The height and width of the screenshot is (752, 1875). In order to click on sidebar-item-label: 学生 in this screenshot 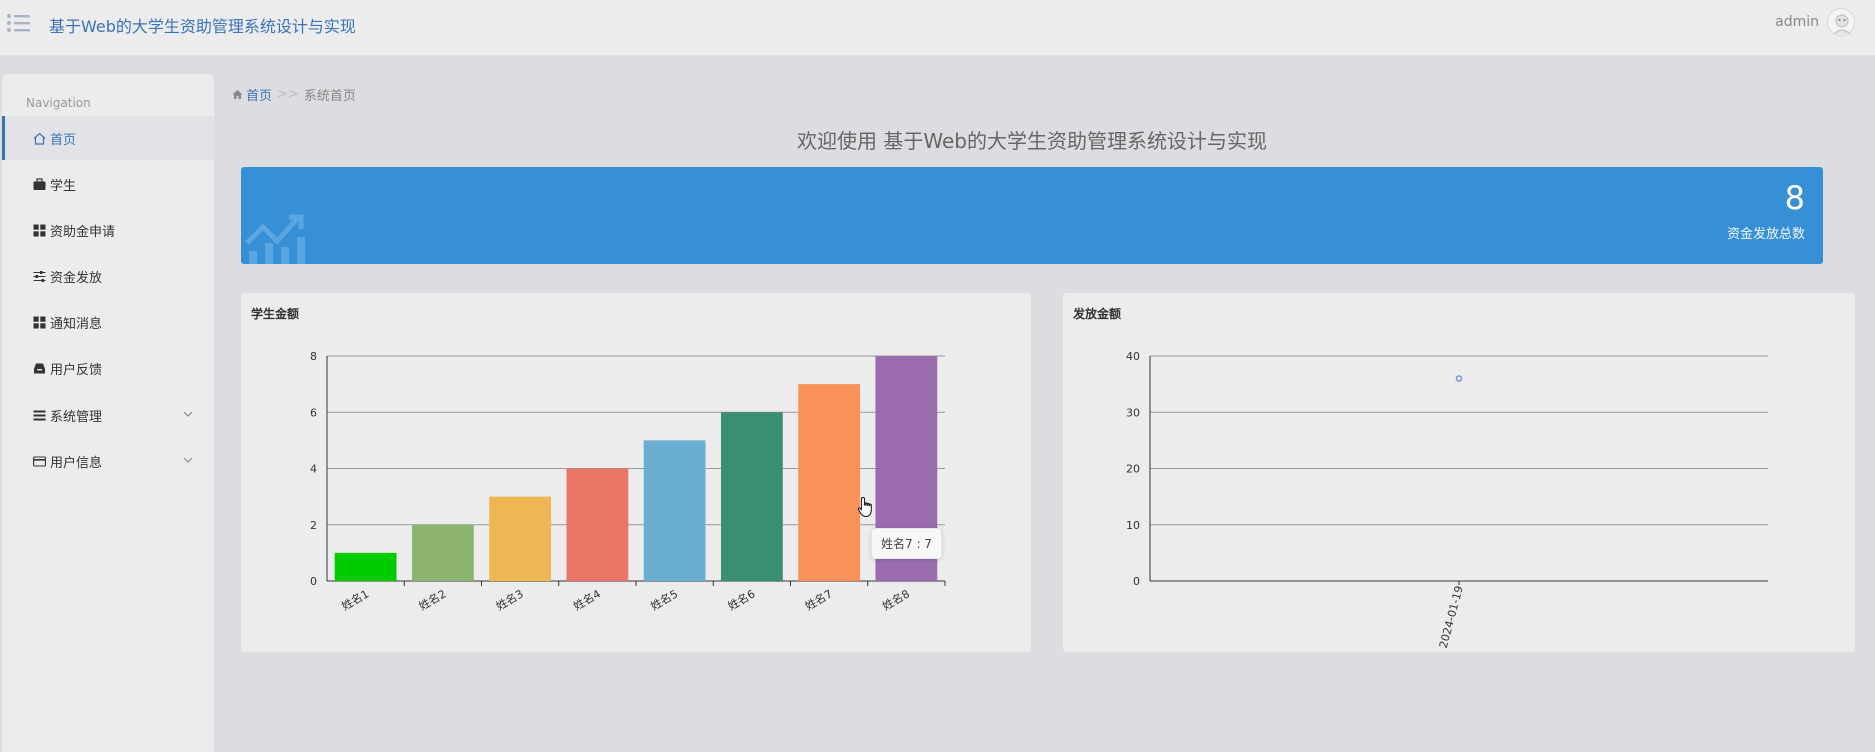, I will do `click(63, 186)`.